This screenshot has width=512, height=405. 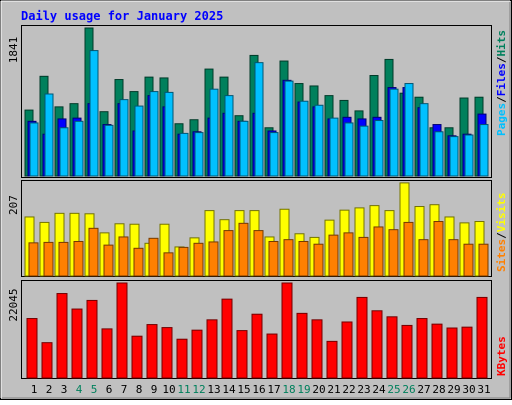 I want to click on legend-entry: Hits, so click(x=501, y=43).